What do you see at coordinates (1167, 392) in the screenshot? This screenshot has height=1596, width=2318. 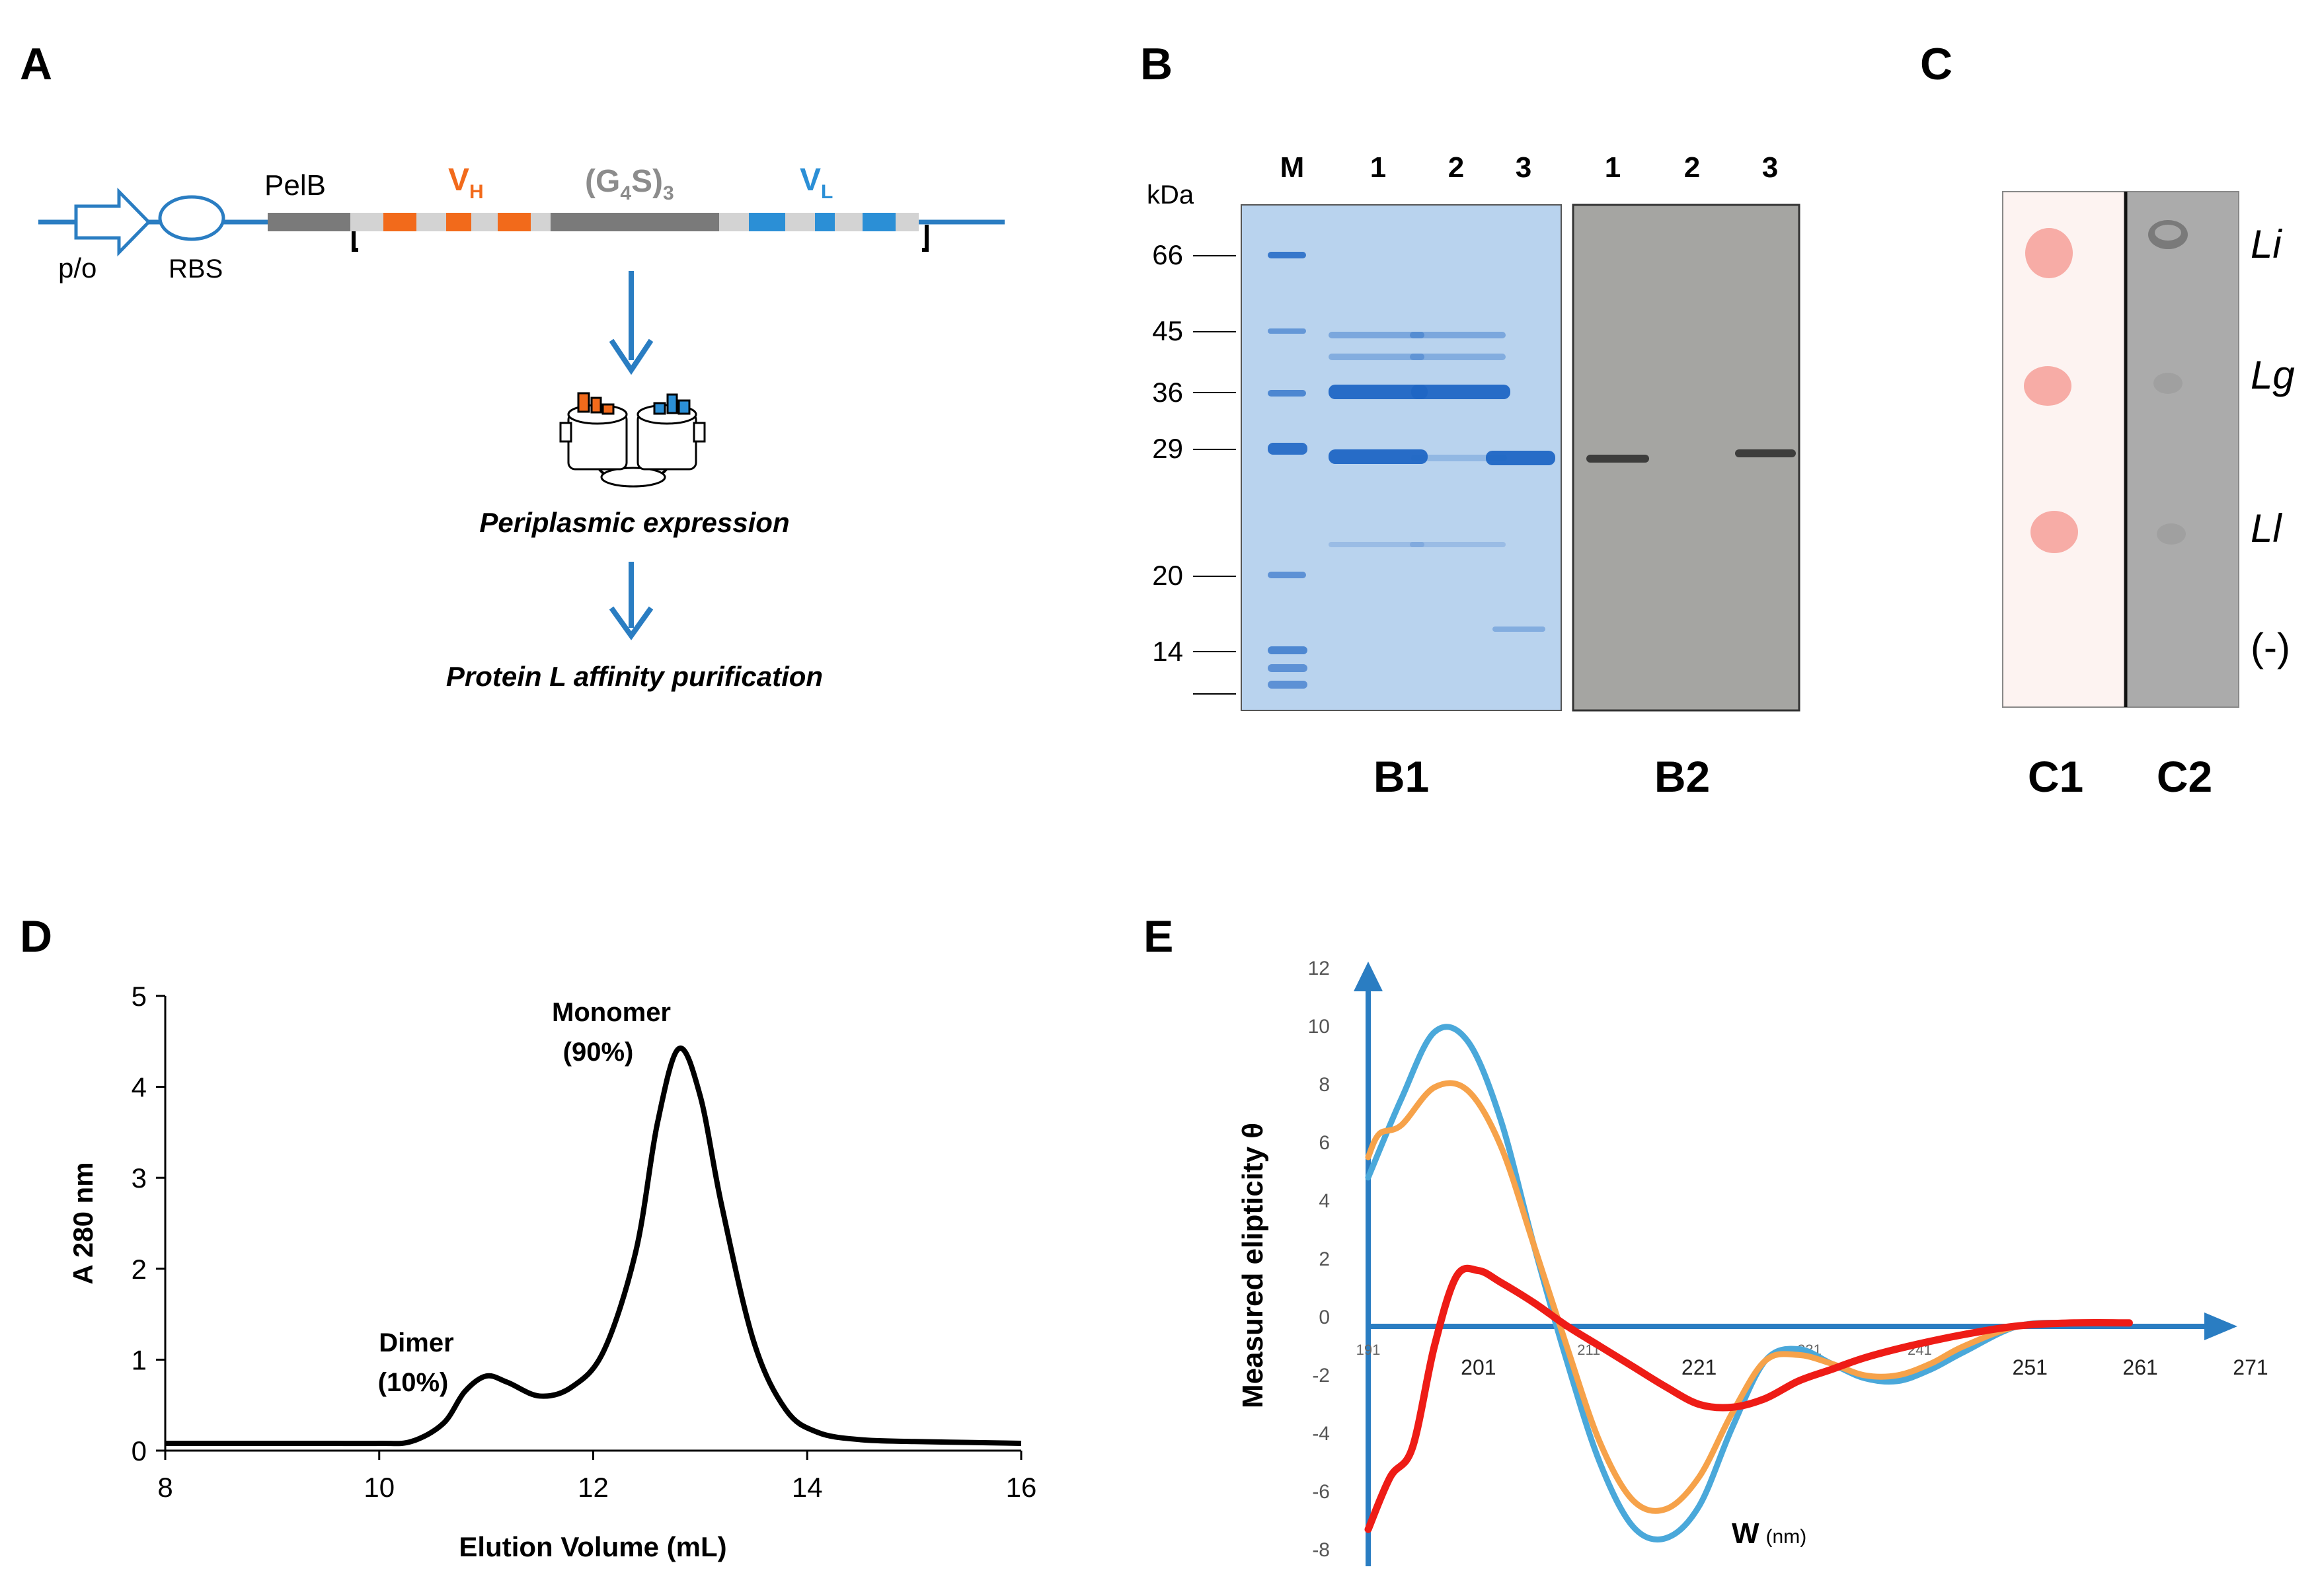 I see `marker-36: 36` at bounding box center [1167, 392].